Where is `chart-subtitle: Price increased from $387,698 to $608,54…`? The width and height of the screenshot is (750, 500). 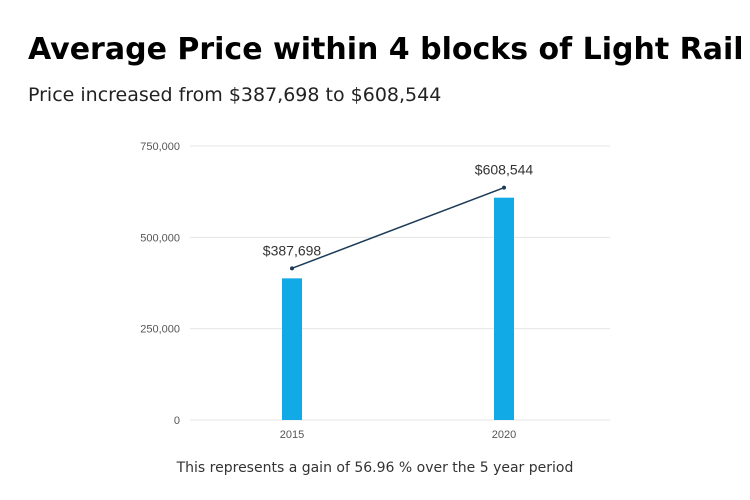
chart-subtitle: Price increased from $387,698 to $608,54… is located at coordinates (235, 95).